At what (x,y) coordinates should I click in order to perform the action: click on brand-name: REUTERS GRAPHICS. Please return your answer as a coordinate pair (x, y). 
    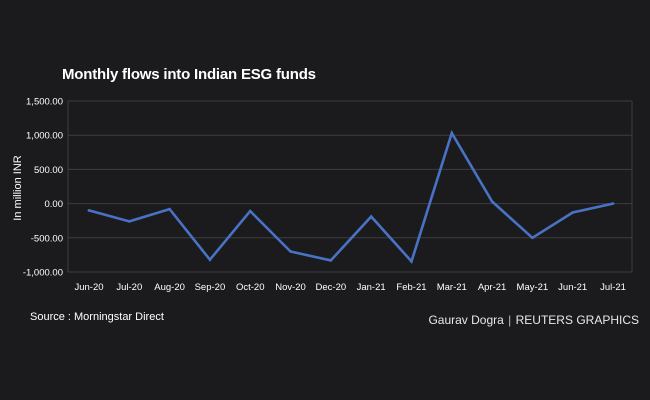
    Looking at the image, I should click on (577, 320).